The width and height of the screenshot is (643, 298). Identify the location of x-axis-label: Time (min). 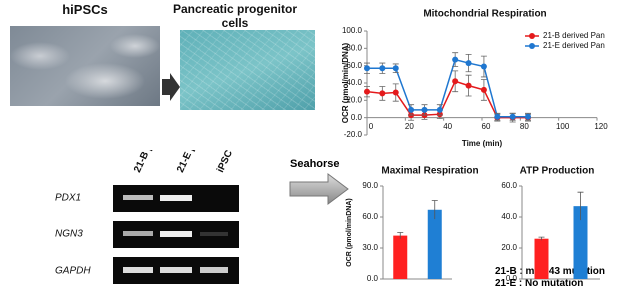
(482, 143).